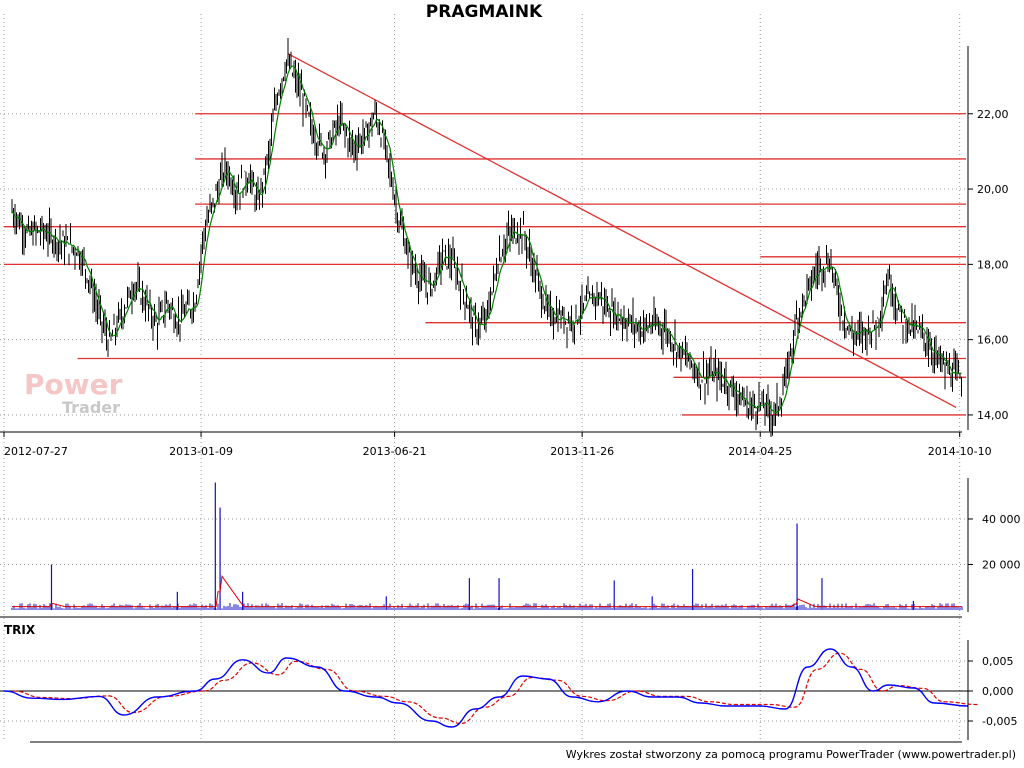 This screenshot has width=1024, height=768. What do you see at coordinates (993, 264) in the screenshot?
I see `price-y-tick-label: 18,00` at bounding box center [993, 264].